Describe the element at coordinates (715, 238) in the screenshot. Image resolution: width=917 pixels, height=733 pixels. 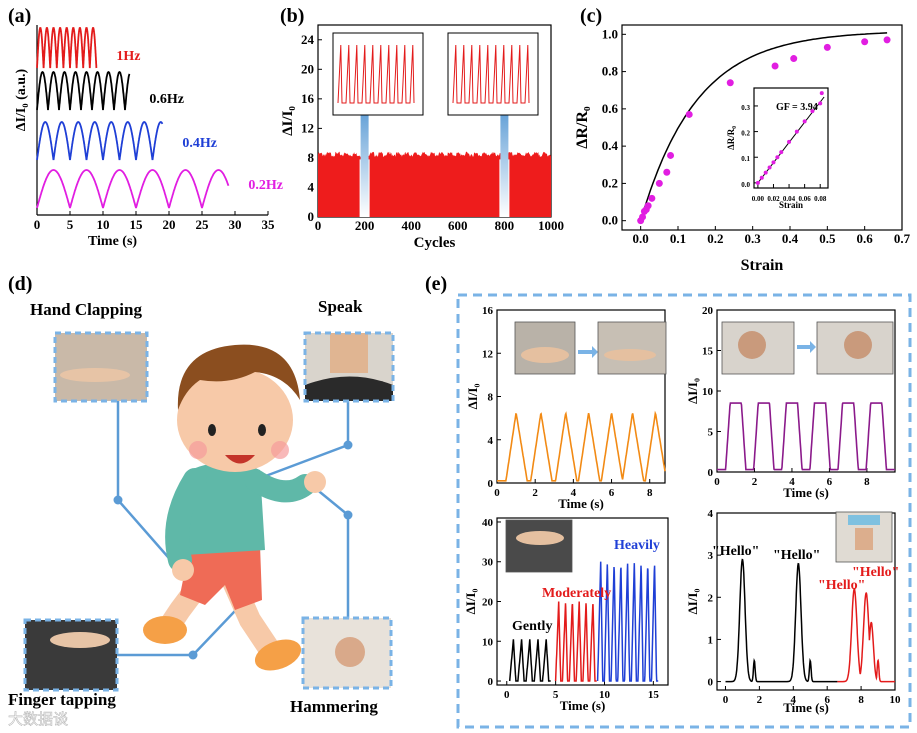
I see `x-tick-label: 0.2` at that location.